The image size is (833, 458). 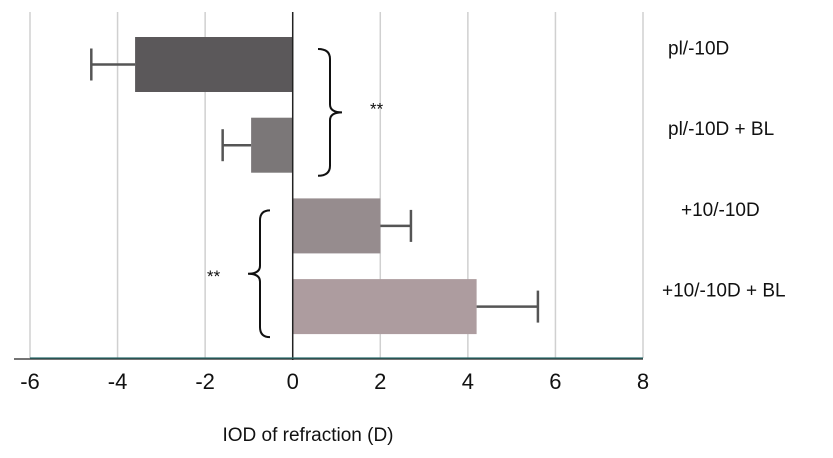 I want to click on significance-annotations: ** **, so click(x=295, y=193).